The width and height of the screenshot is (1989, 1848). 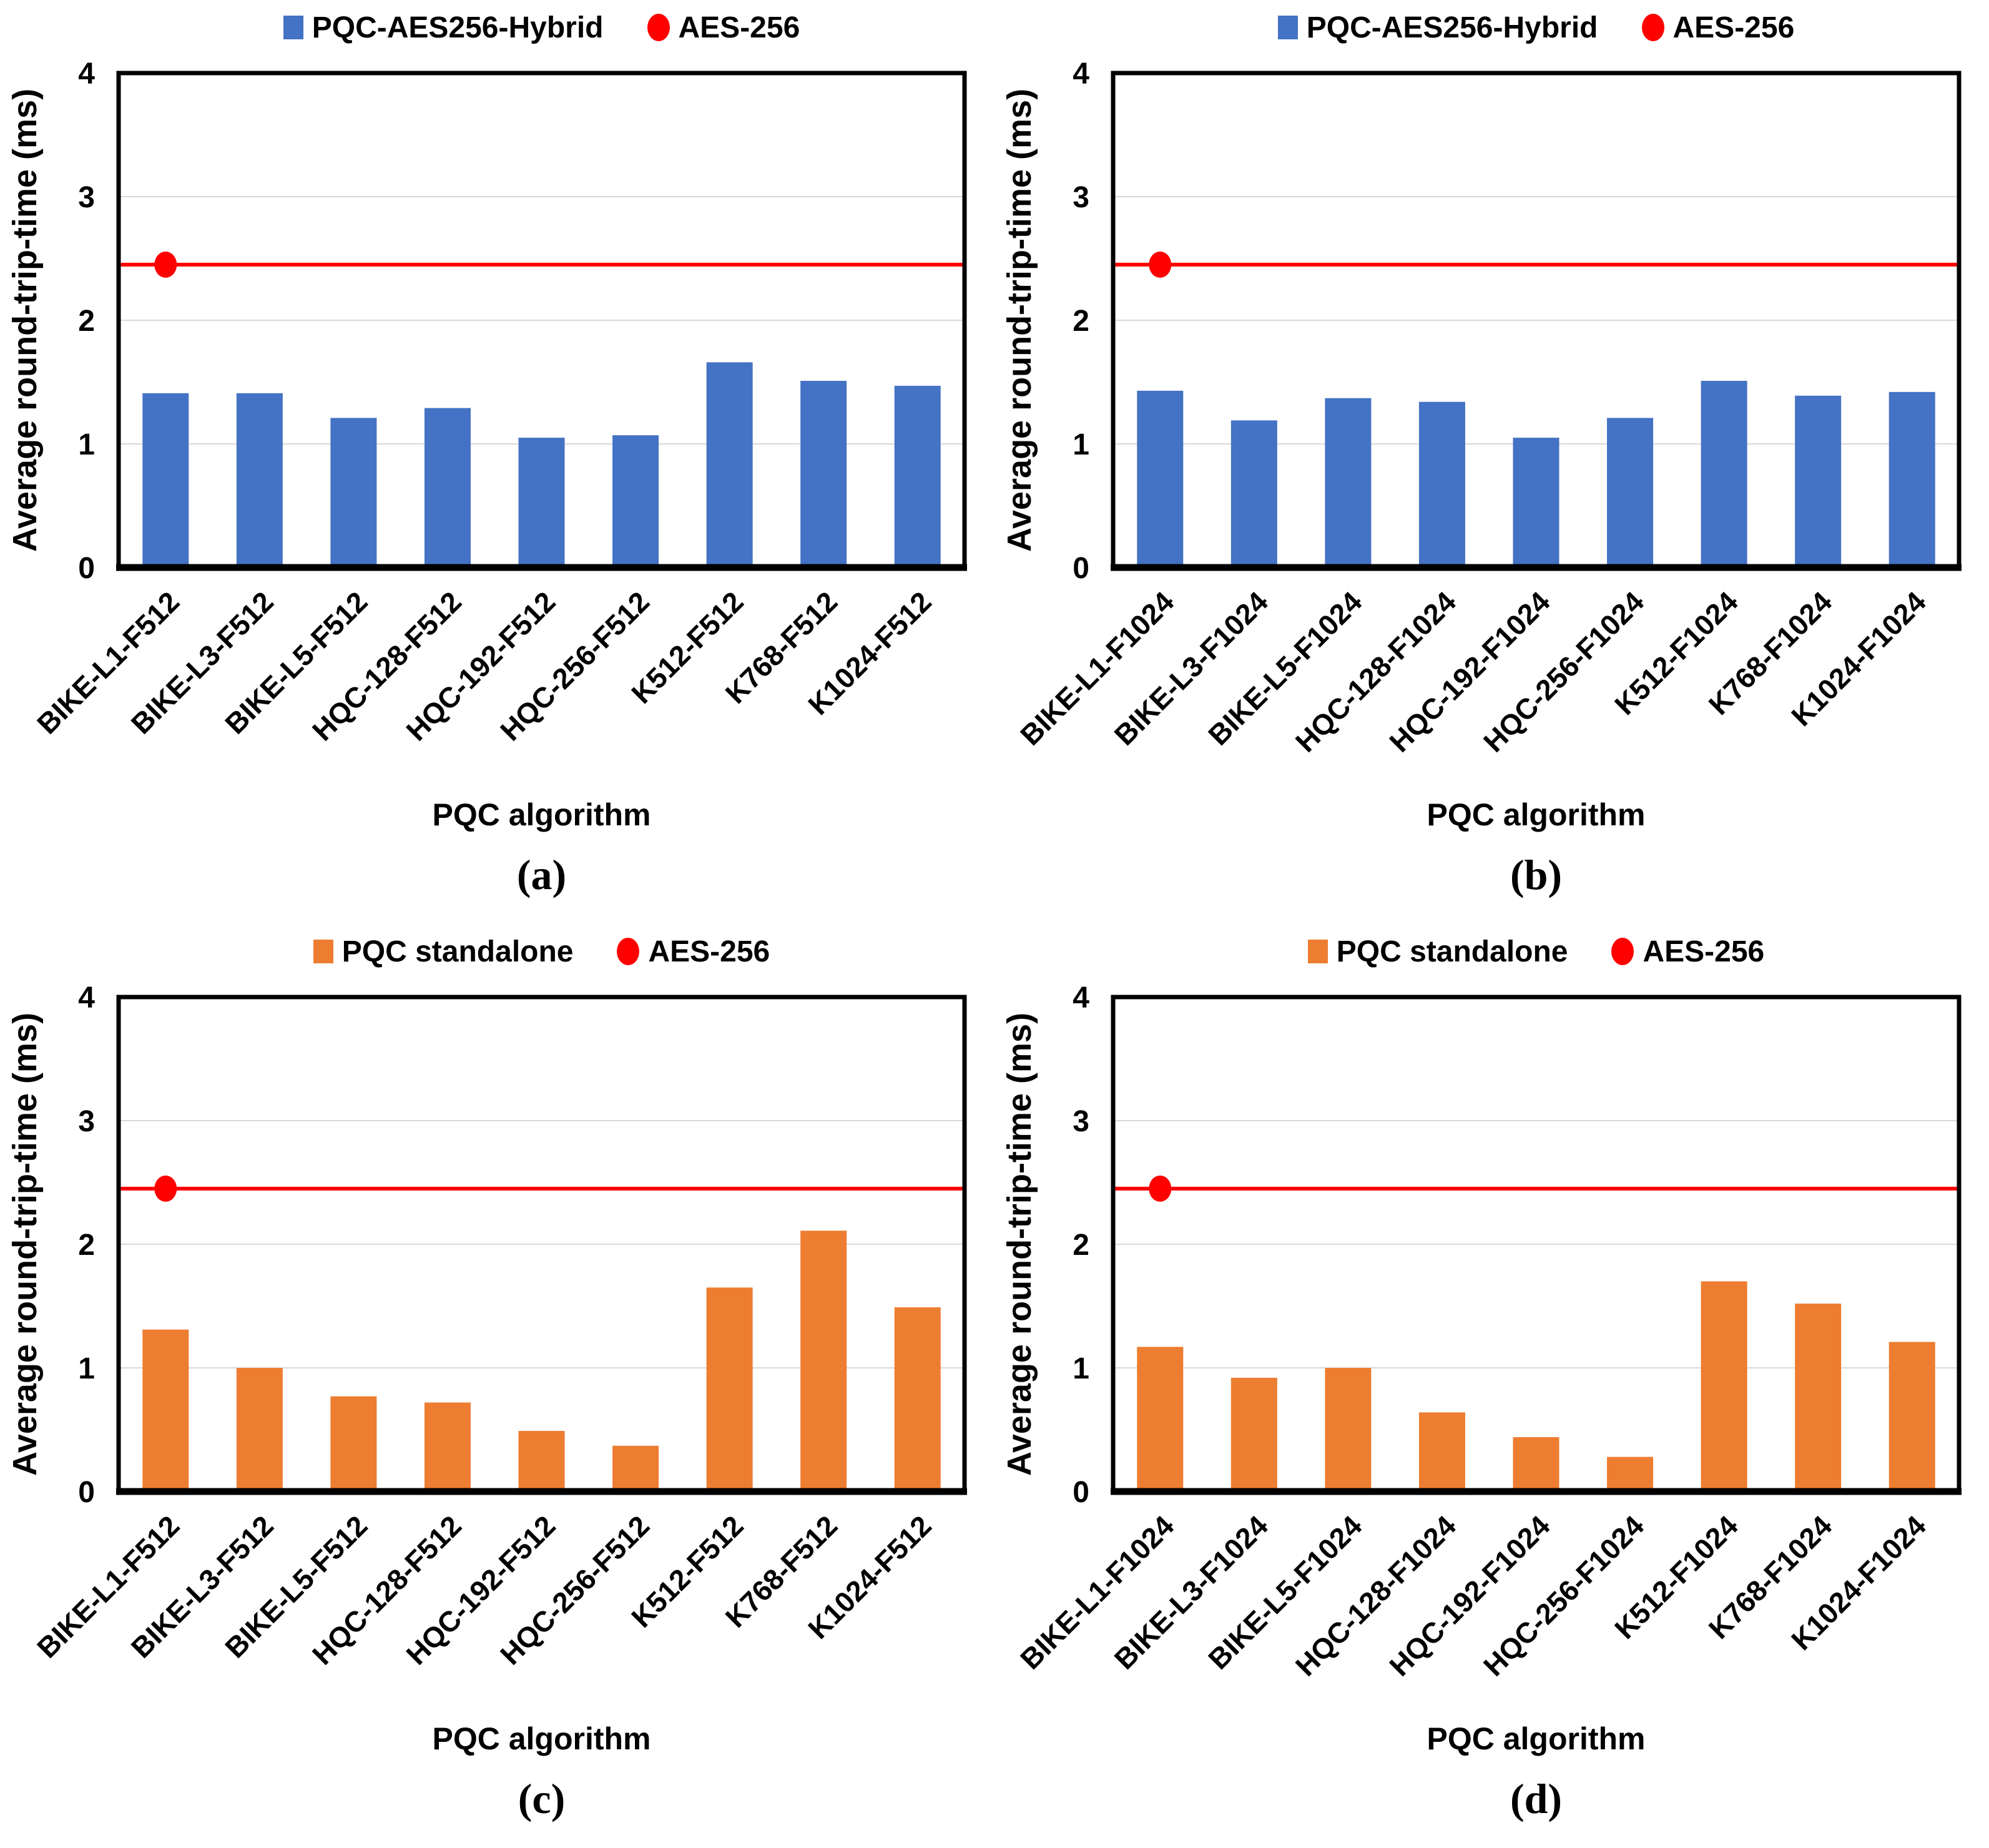 What do you see at coordinates (1376, 672) in the screenshot?
I see `x-tick-label: HQC-128-F1024` at bounding box center [1376, 672].